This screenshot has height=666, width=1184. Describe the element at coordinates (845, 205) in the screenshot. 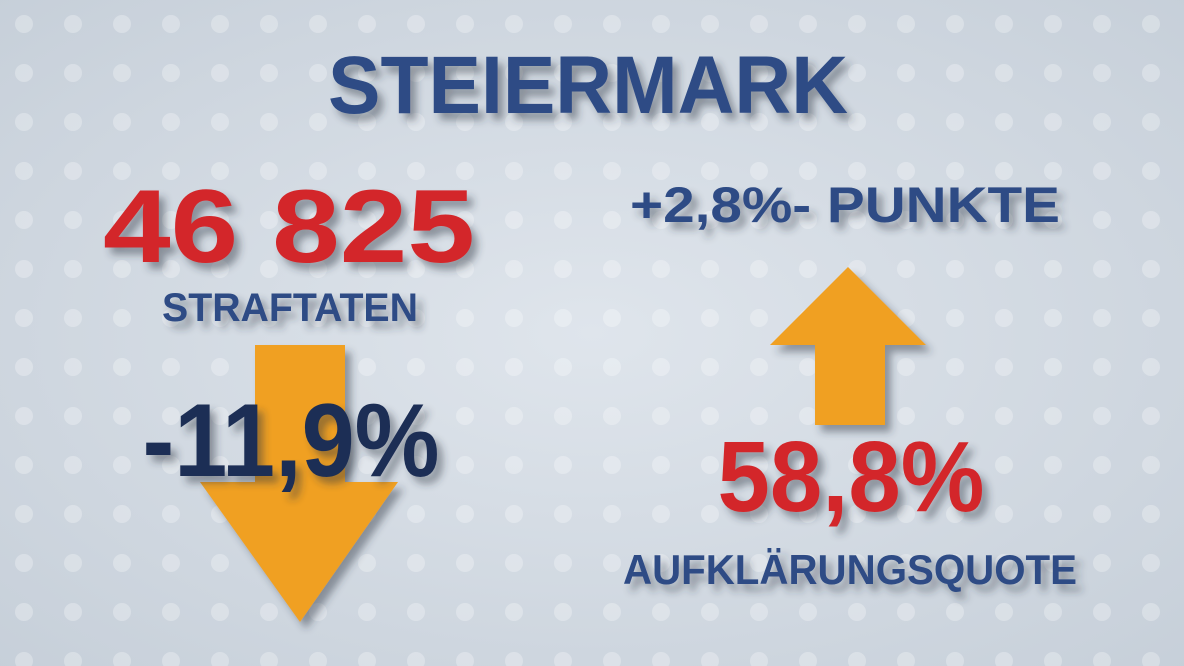

I see `clearance-change: +2,8%- PUNKTE` at that location.